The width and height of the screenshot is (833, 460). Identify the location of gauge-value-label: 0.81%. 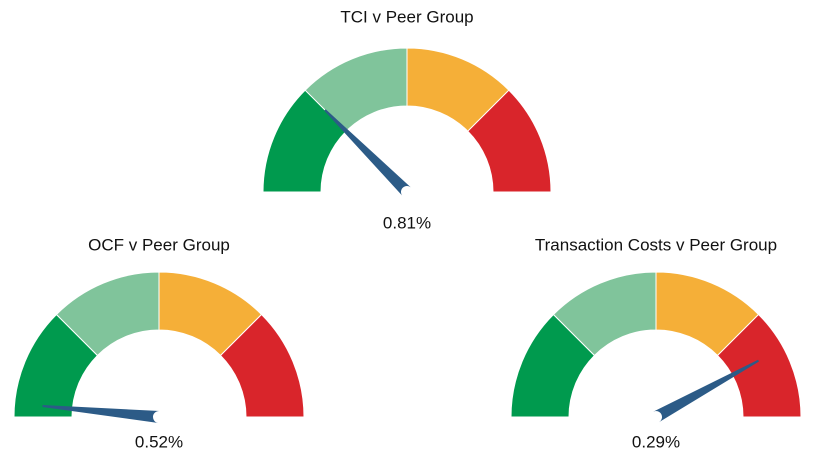
(407, 222).